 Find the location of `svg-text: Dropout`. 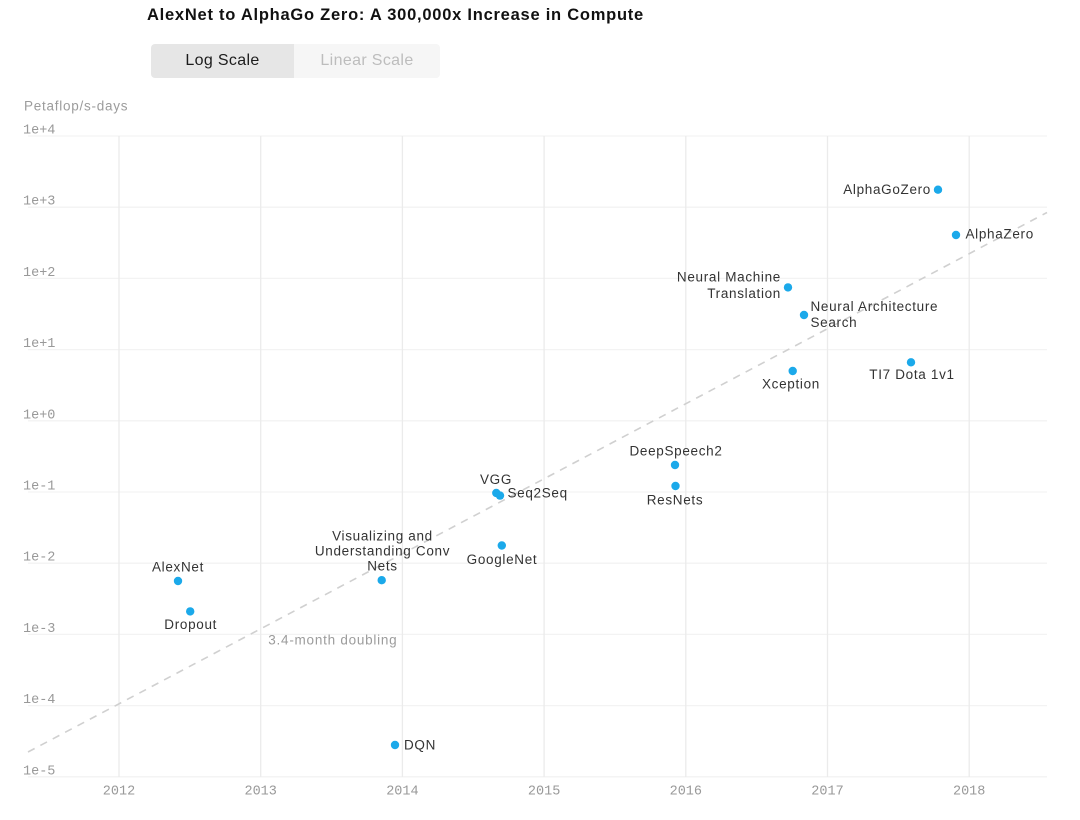

svg-text: Dropout is located at coordinates (190, 624).